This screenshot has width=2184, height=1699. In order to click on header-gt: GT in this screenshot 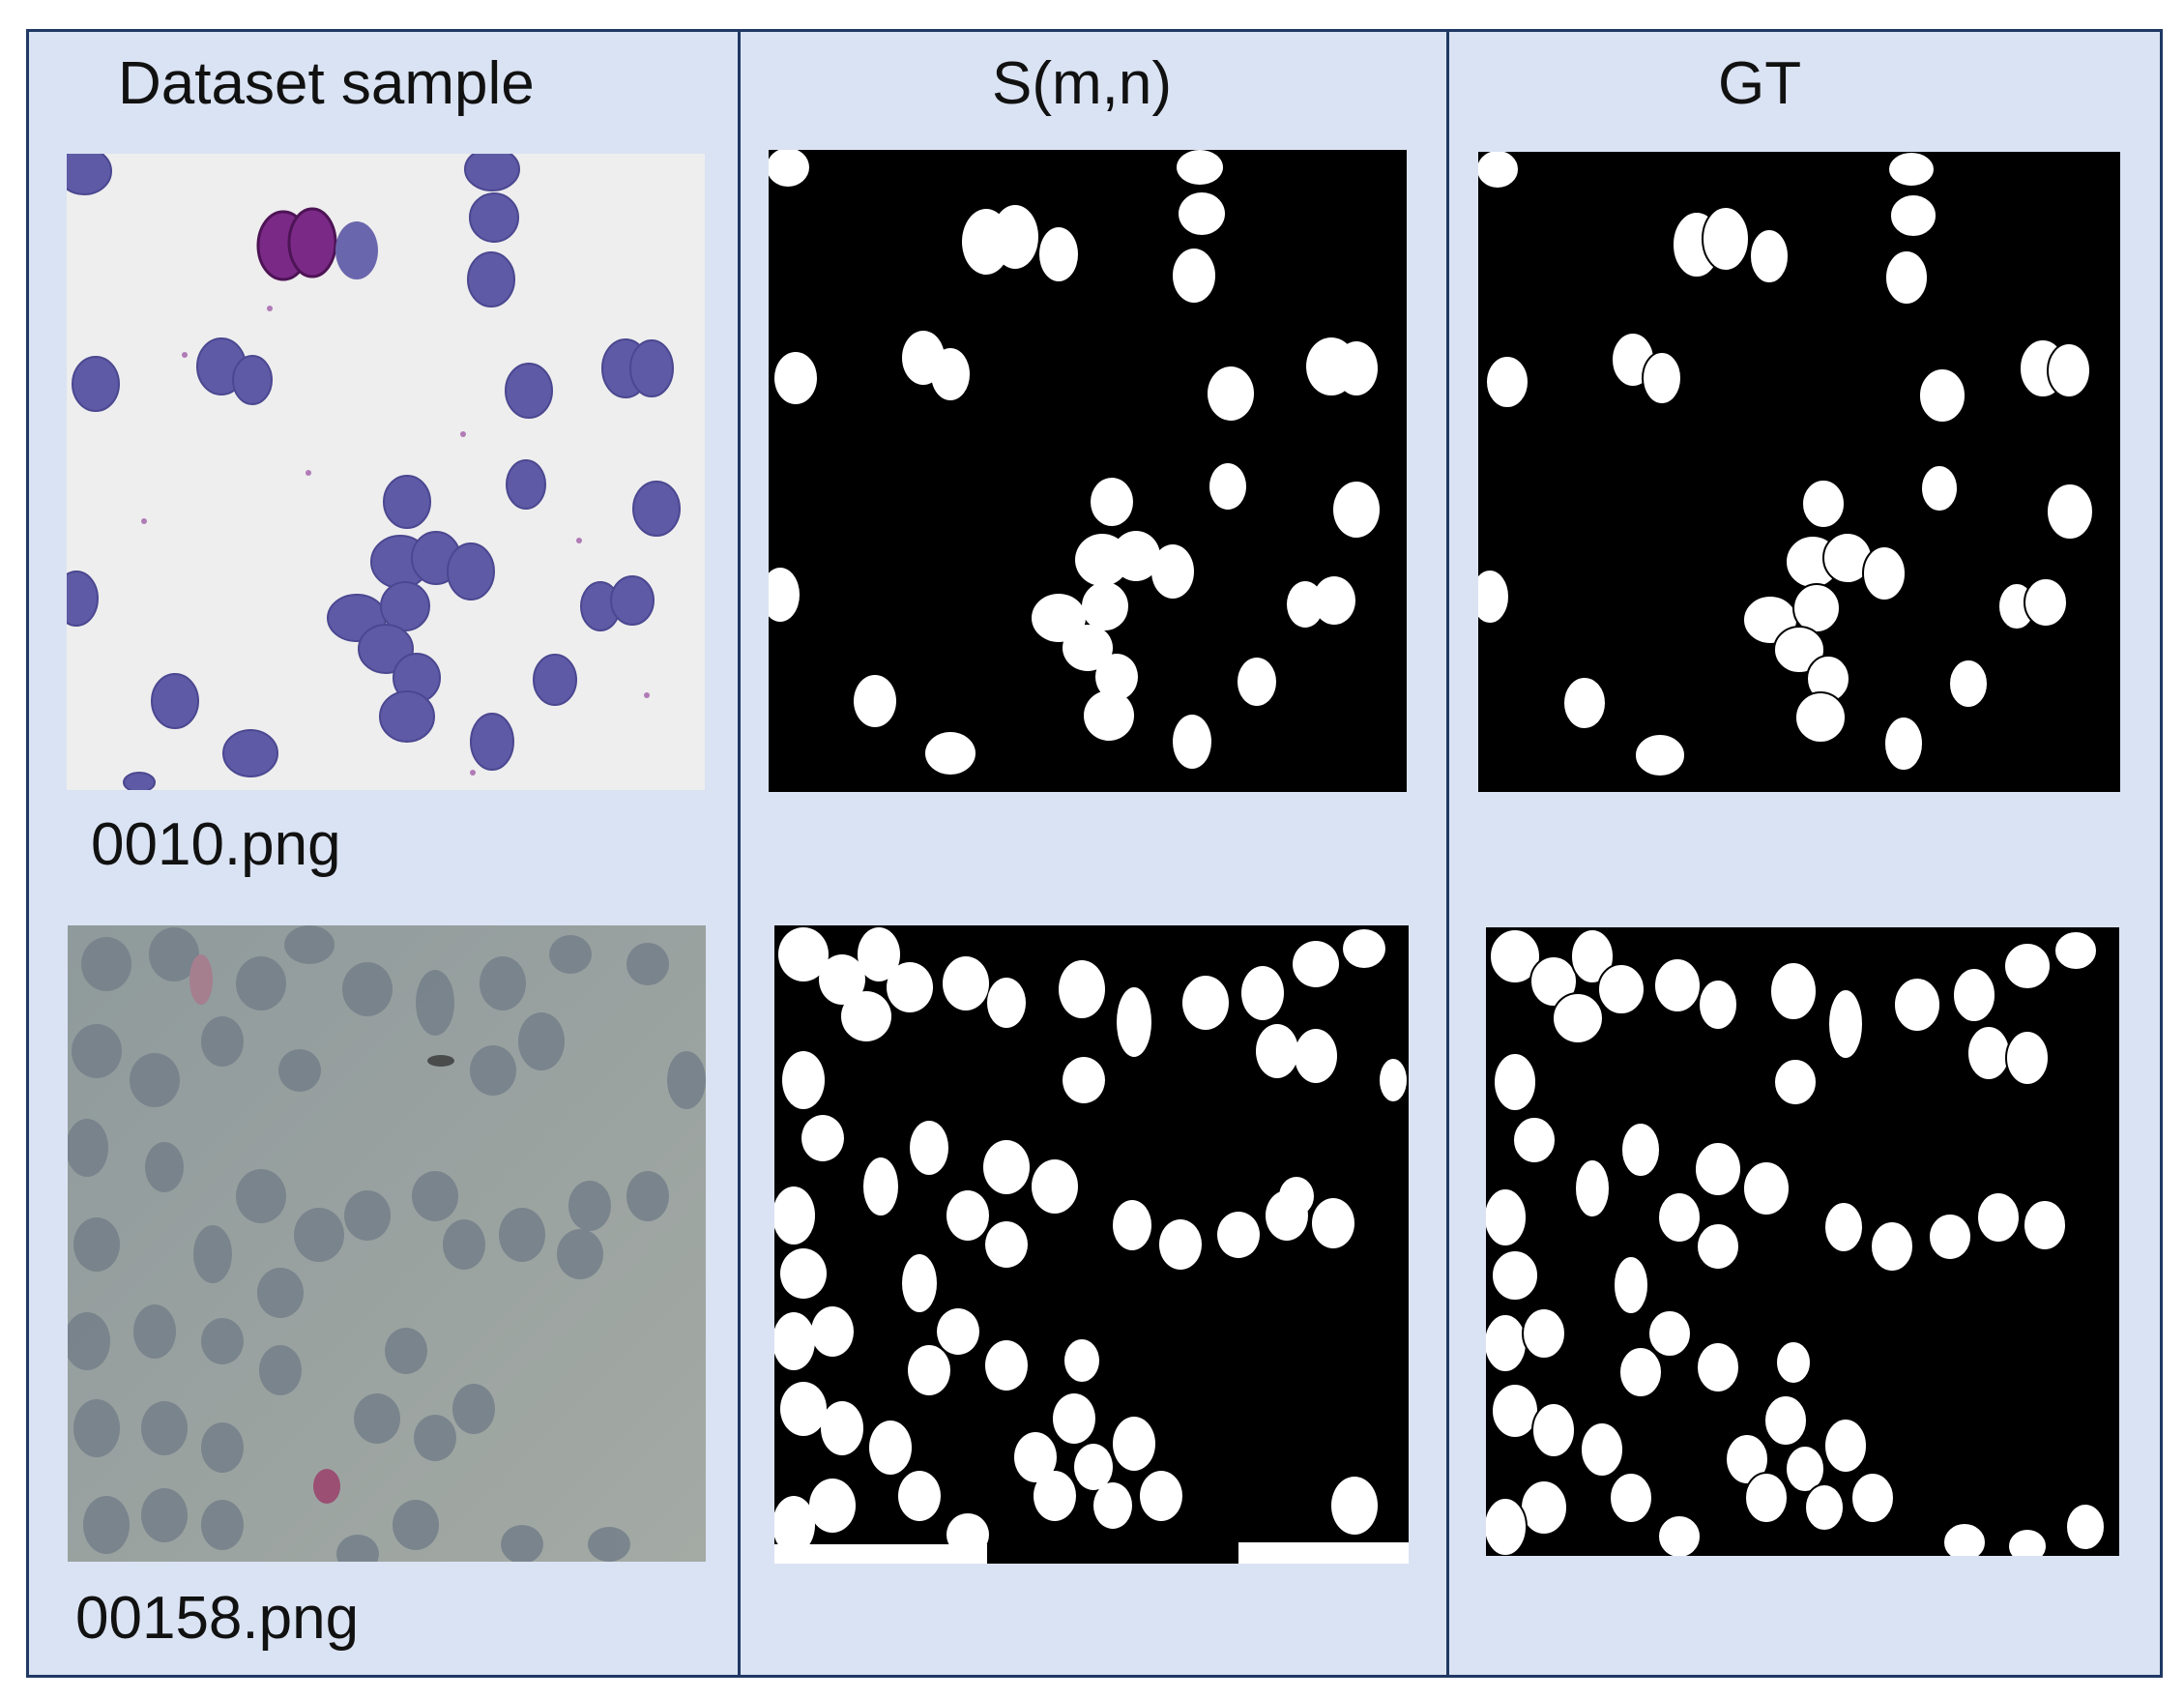, I will do `click(1760, 83)`.